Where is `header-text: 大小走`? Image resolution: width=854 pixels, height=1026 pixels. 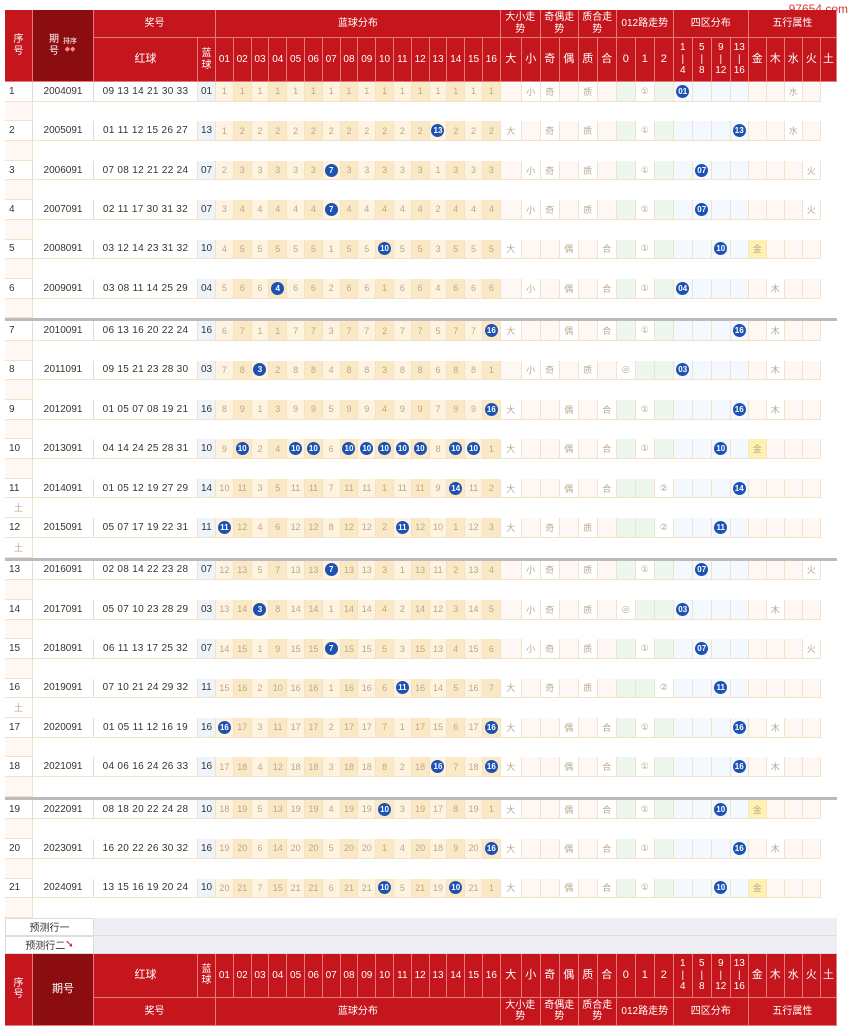 header-text: 大小走 is located at coordinates (520, 1005).